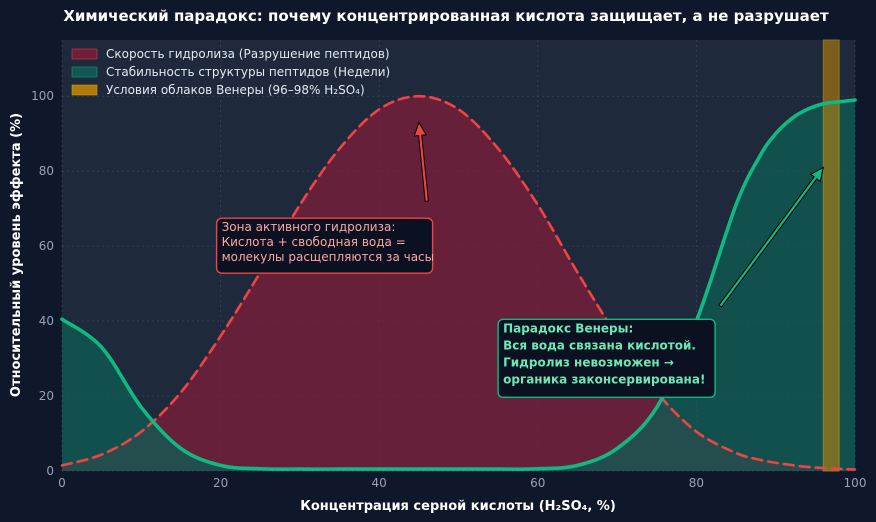 This screenshot has height=522, width=876. I want to click on venus-annotation-text: Вся вода связана кислотой., so click(599, 345).